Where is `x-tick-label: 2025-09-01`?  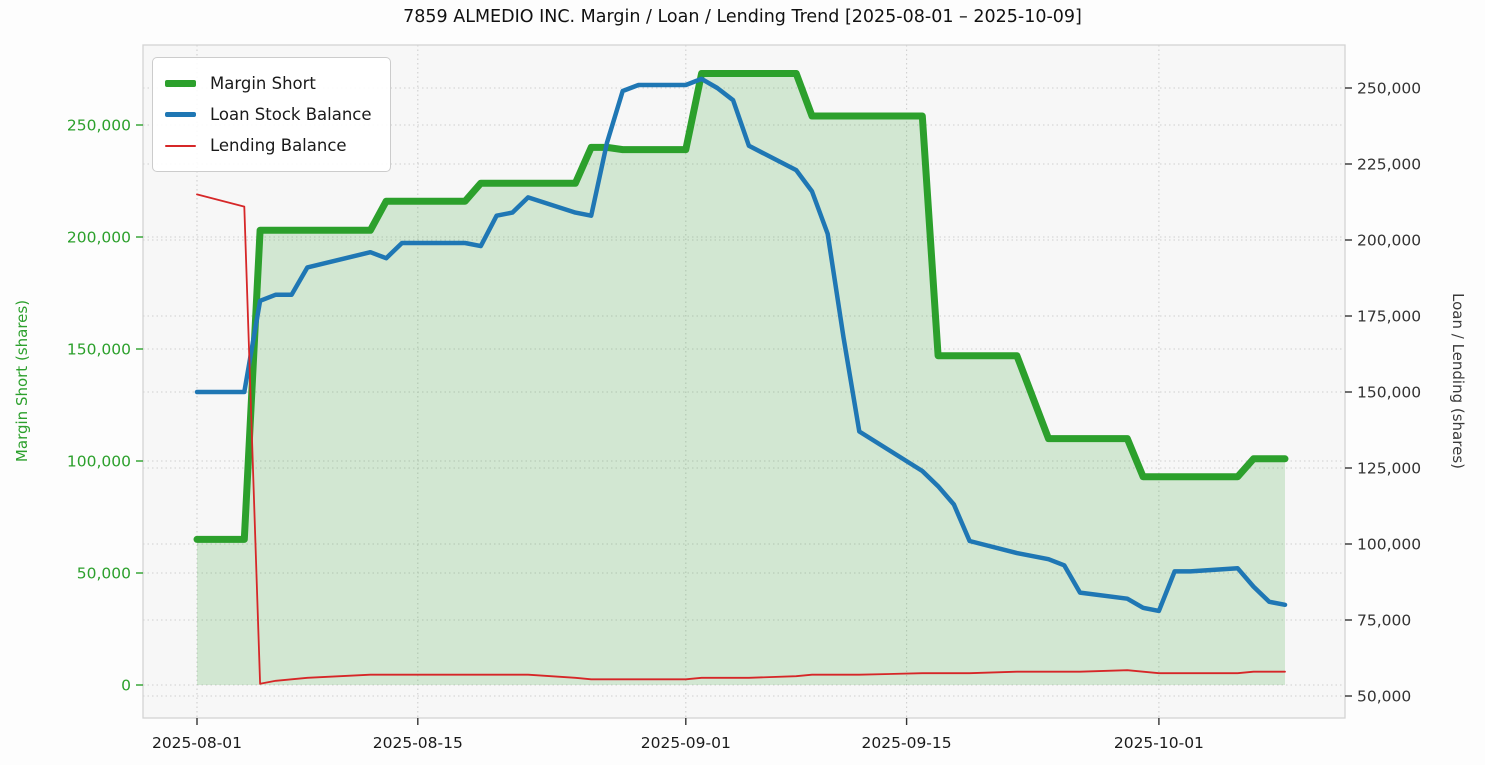
x-tick-label: 2025-09-01 is located at coordinates (686, 743).